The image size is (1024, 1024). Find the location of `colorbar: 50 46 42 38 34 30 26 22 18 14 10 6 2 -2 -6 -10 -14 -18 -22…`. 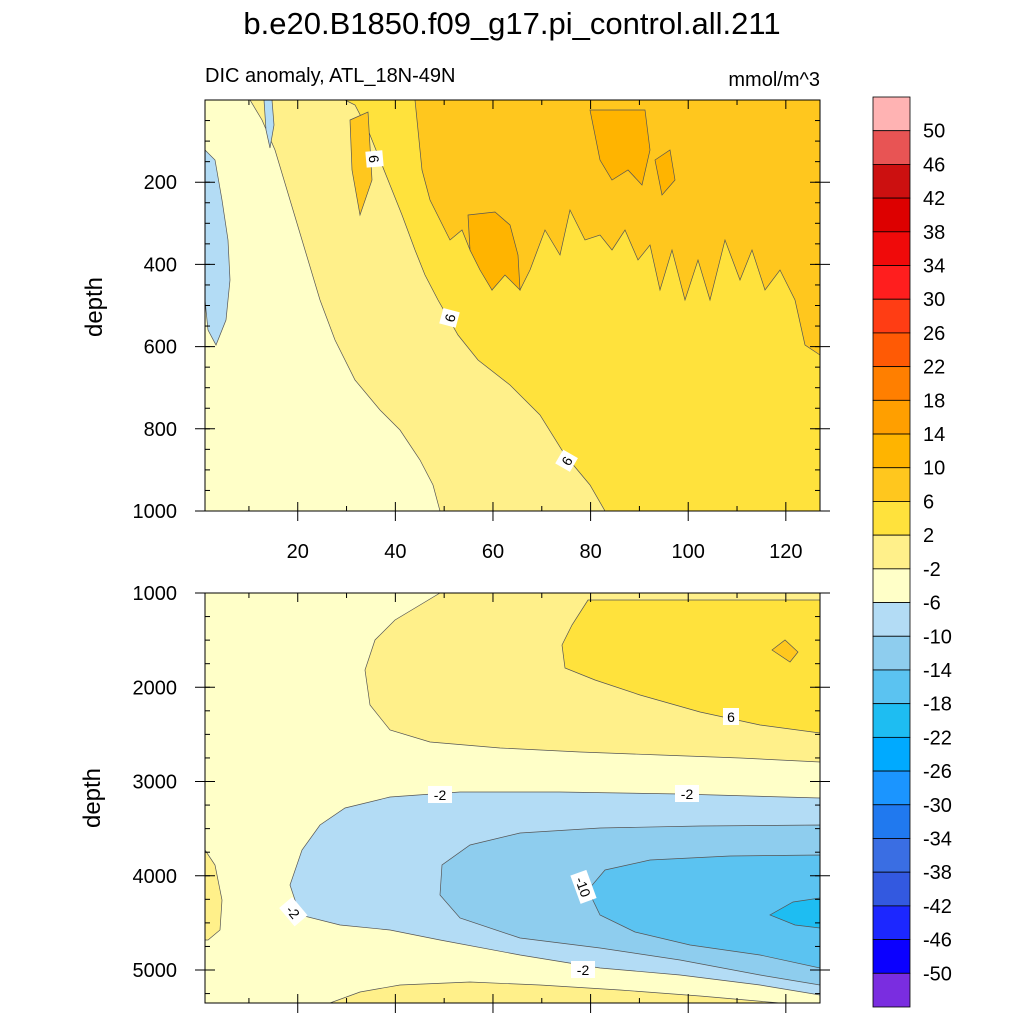

colorbar: 50 46 42 38 34 30 26 22 18 14 10 6 2 -2 -6 -10 -14 -18 -22… is located at coordinates (912, 552).